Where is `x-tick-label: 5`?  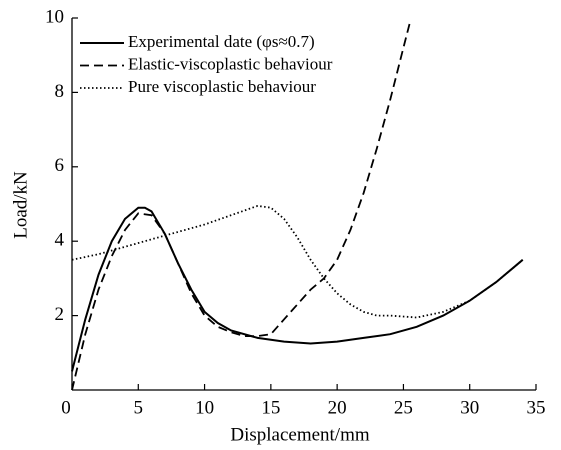 x-tick-label: 5 is located at coordinates (139, 407).